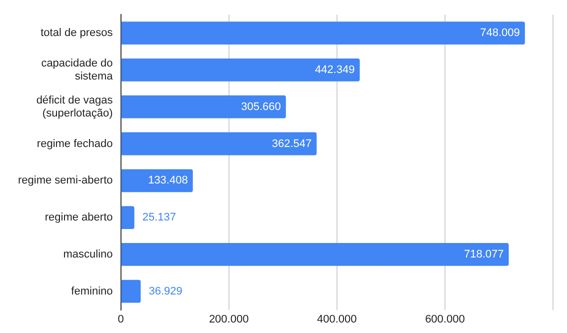 The width and height of the screenshot is (567, 333). What do you see at coordinates (92, 291) in the screenshot?
I see `y-tick-label: feminino` at bounding box center [92, 291].